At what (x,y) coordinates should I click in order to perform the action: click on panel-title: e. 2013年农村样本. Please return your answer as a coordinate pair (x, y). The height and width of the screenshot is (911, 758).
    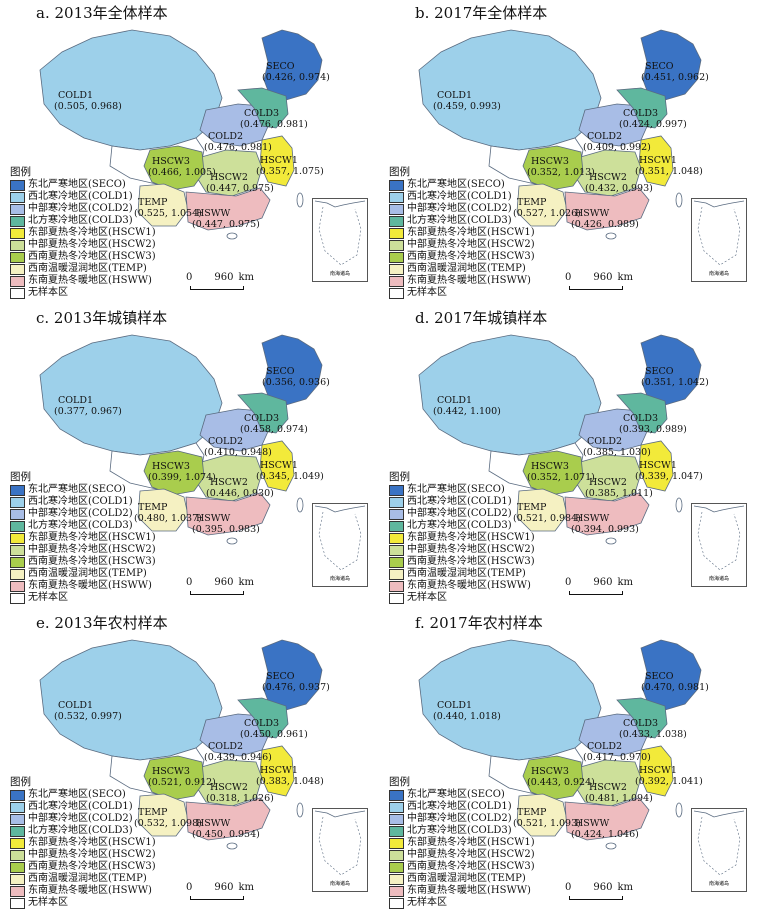
    Looking at the image, I should click on (102, 623).